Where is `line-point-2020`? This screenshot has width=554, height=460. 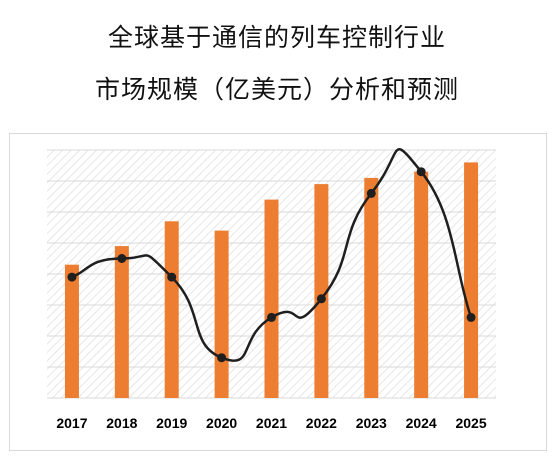
line-point-2020 is located at coordinates (222, 358).